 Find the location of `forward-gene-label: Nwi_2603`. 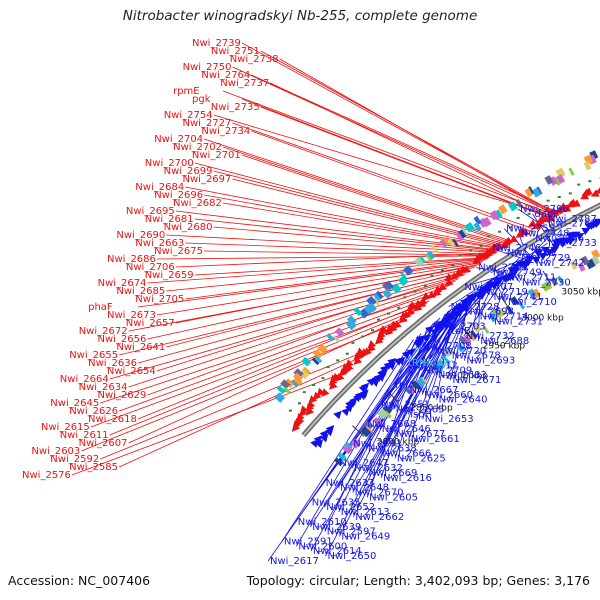

forward-gene-label: Nwi_2603 is located at coordinates (55, 451).